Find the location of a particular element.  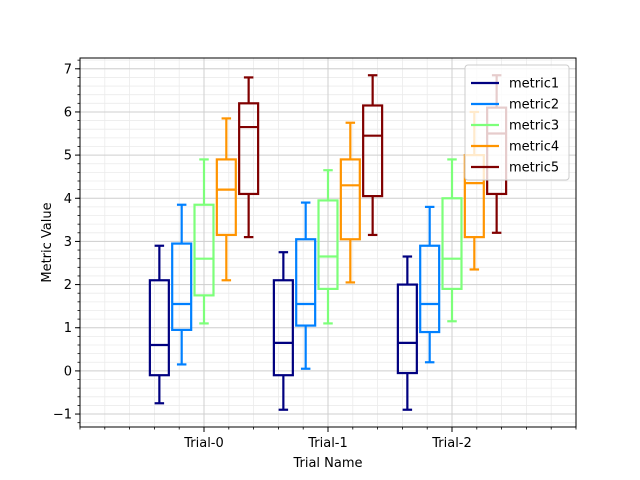

y-tick-label: 2 is located at coordinates (68, 285).